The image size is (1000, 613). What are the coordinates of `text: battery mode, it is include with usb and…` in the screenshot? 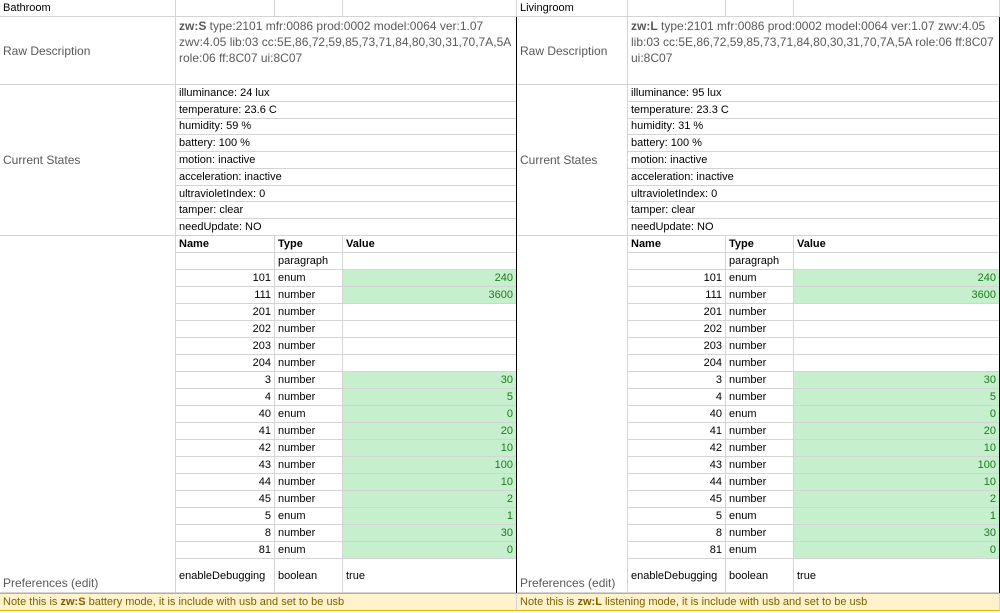 It's located at (215, 602).